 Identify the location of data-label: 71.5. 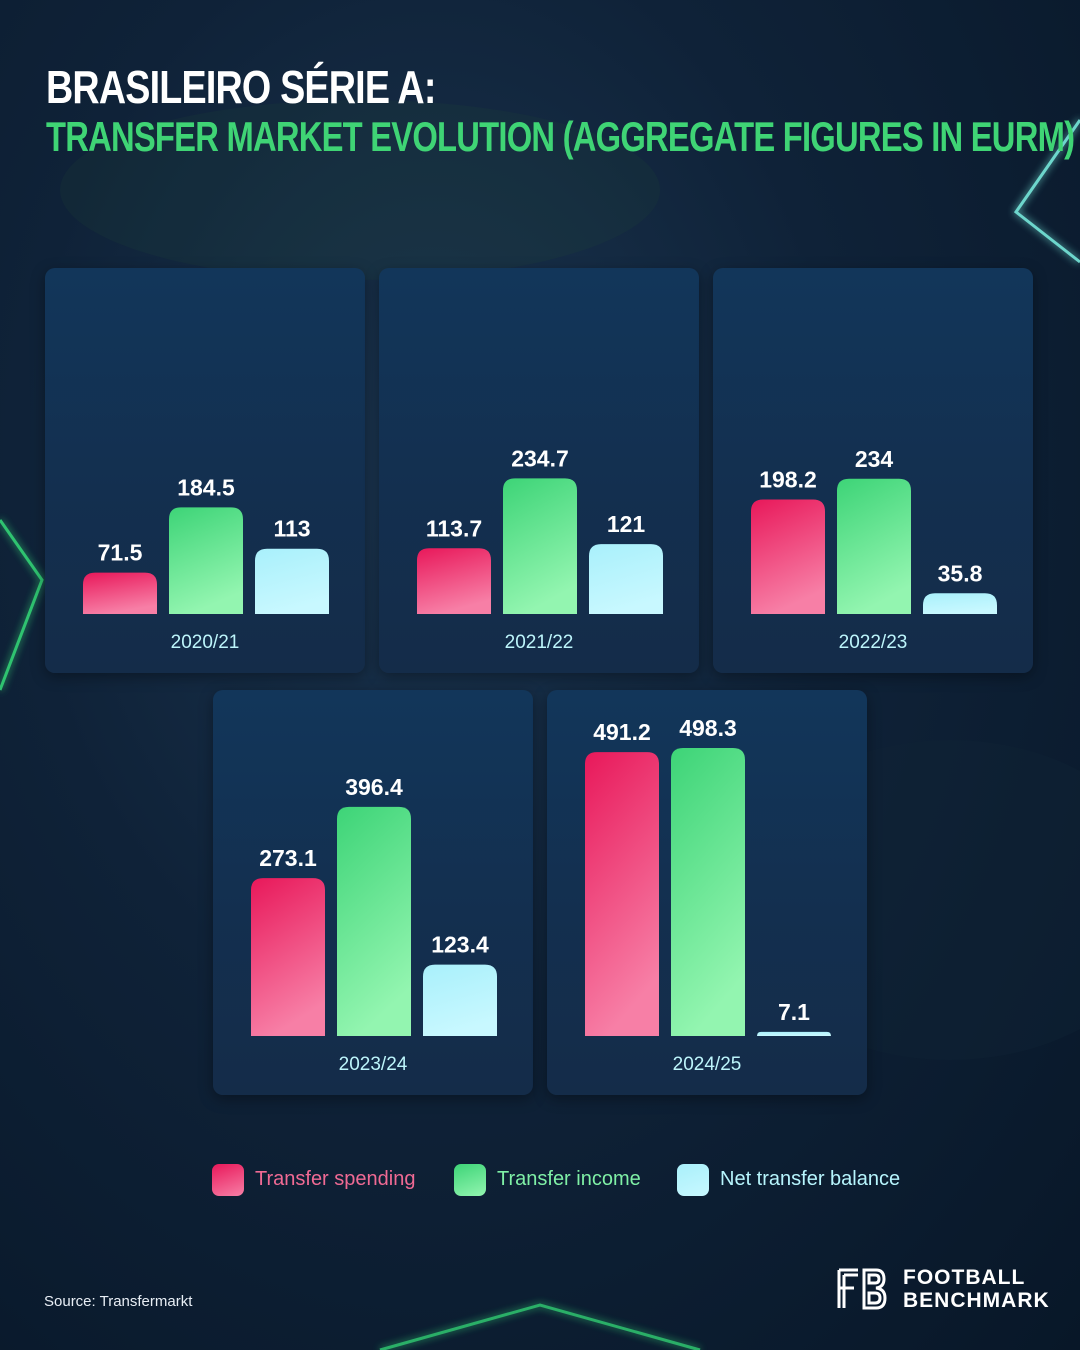
(120, 553).